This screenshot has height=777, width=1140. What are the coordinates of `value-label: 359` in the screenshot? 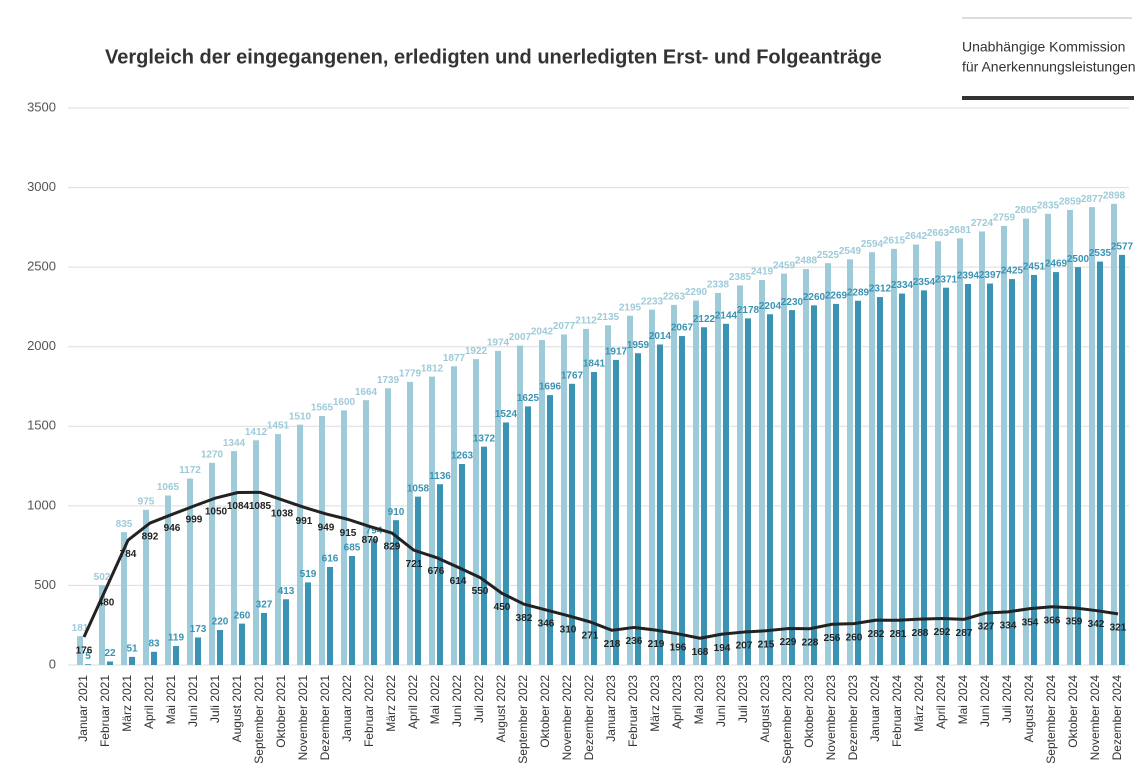 It's located at (1074, 622).